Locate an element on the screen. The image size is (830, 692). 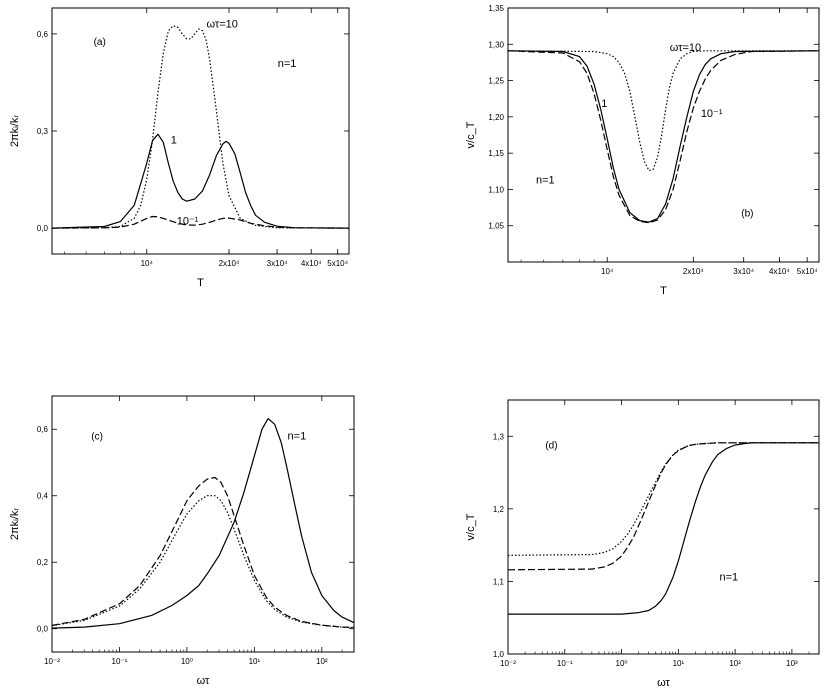
y-tick-label: 0,4 is located at coordinates (43, 496).